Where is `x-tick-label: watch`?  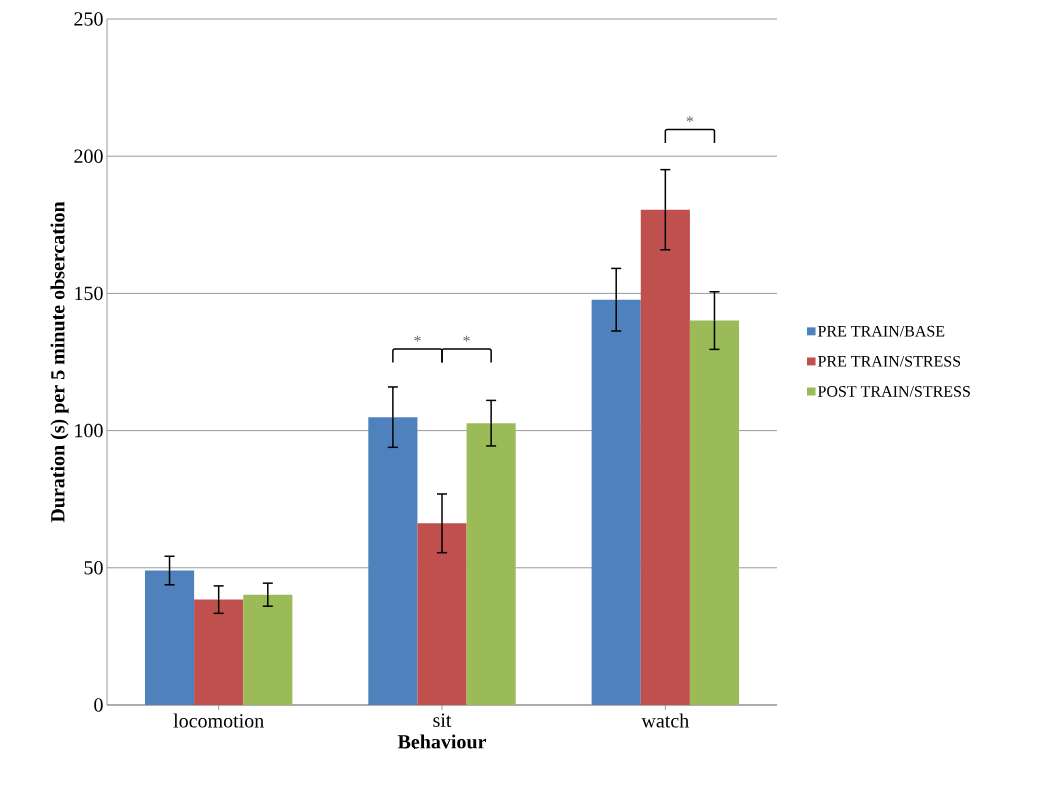
x-tick-label: watch is located at coordinates (665, 720).